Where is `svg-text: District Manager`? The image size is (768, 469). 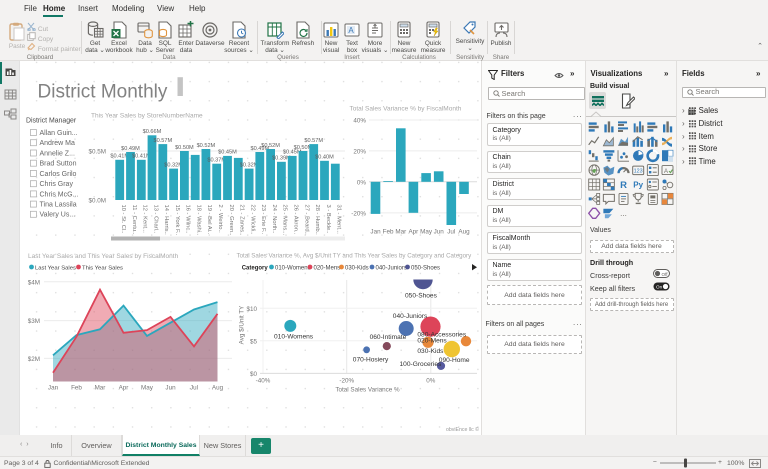
svg-text: District Manager is located at coordinates (51, 121).